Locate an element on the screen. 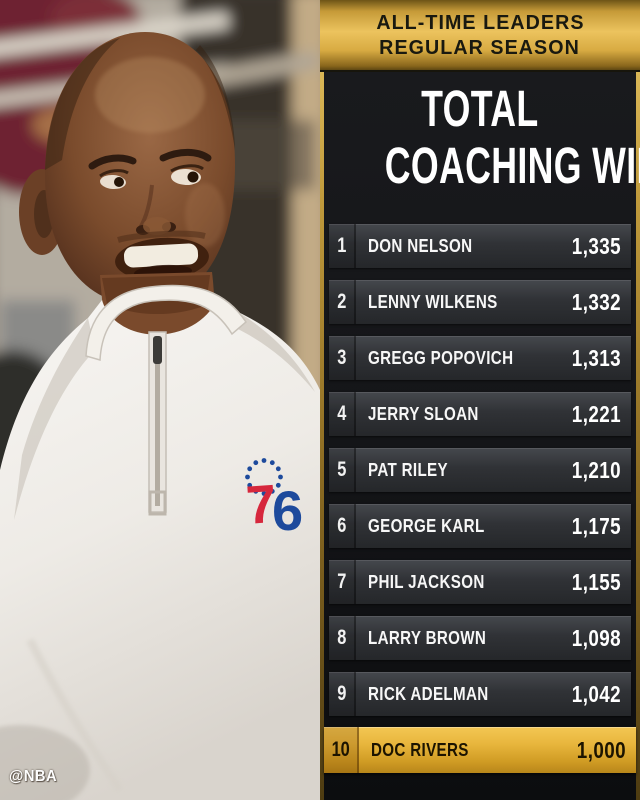  leaderboard-row: 8 LARRY BROWN 1,098 is located at coordinates (480, 638).